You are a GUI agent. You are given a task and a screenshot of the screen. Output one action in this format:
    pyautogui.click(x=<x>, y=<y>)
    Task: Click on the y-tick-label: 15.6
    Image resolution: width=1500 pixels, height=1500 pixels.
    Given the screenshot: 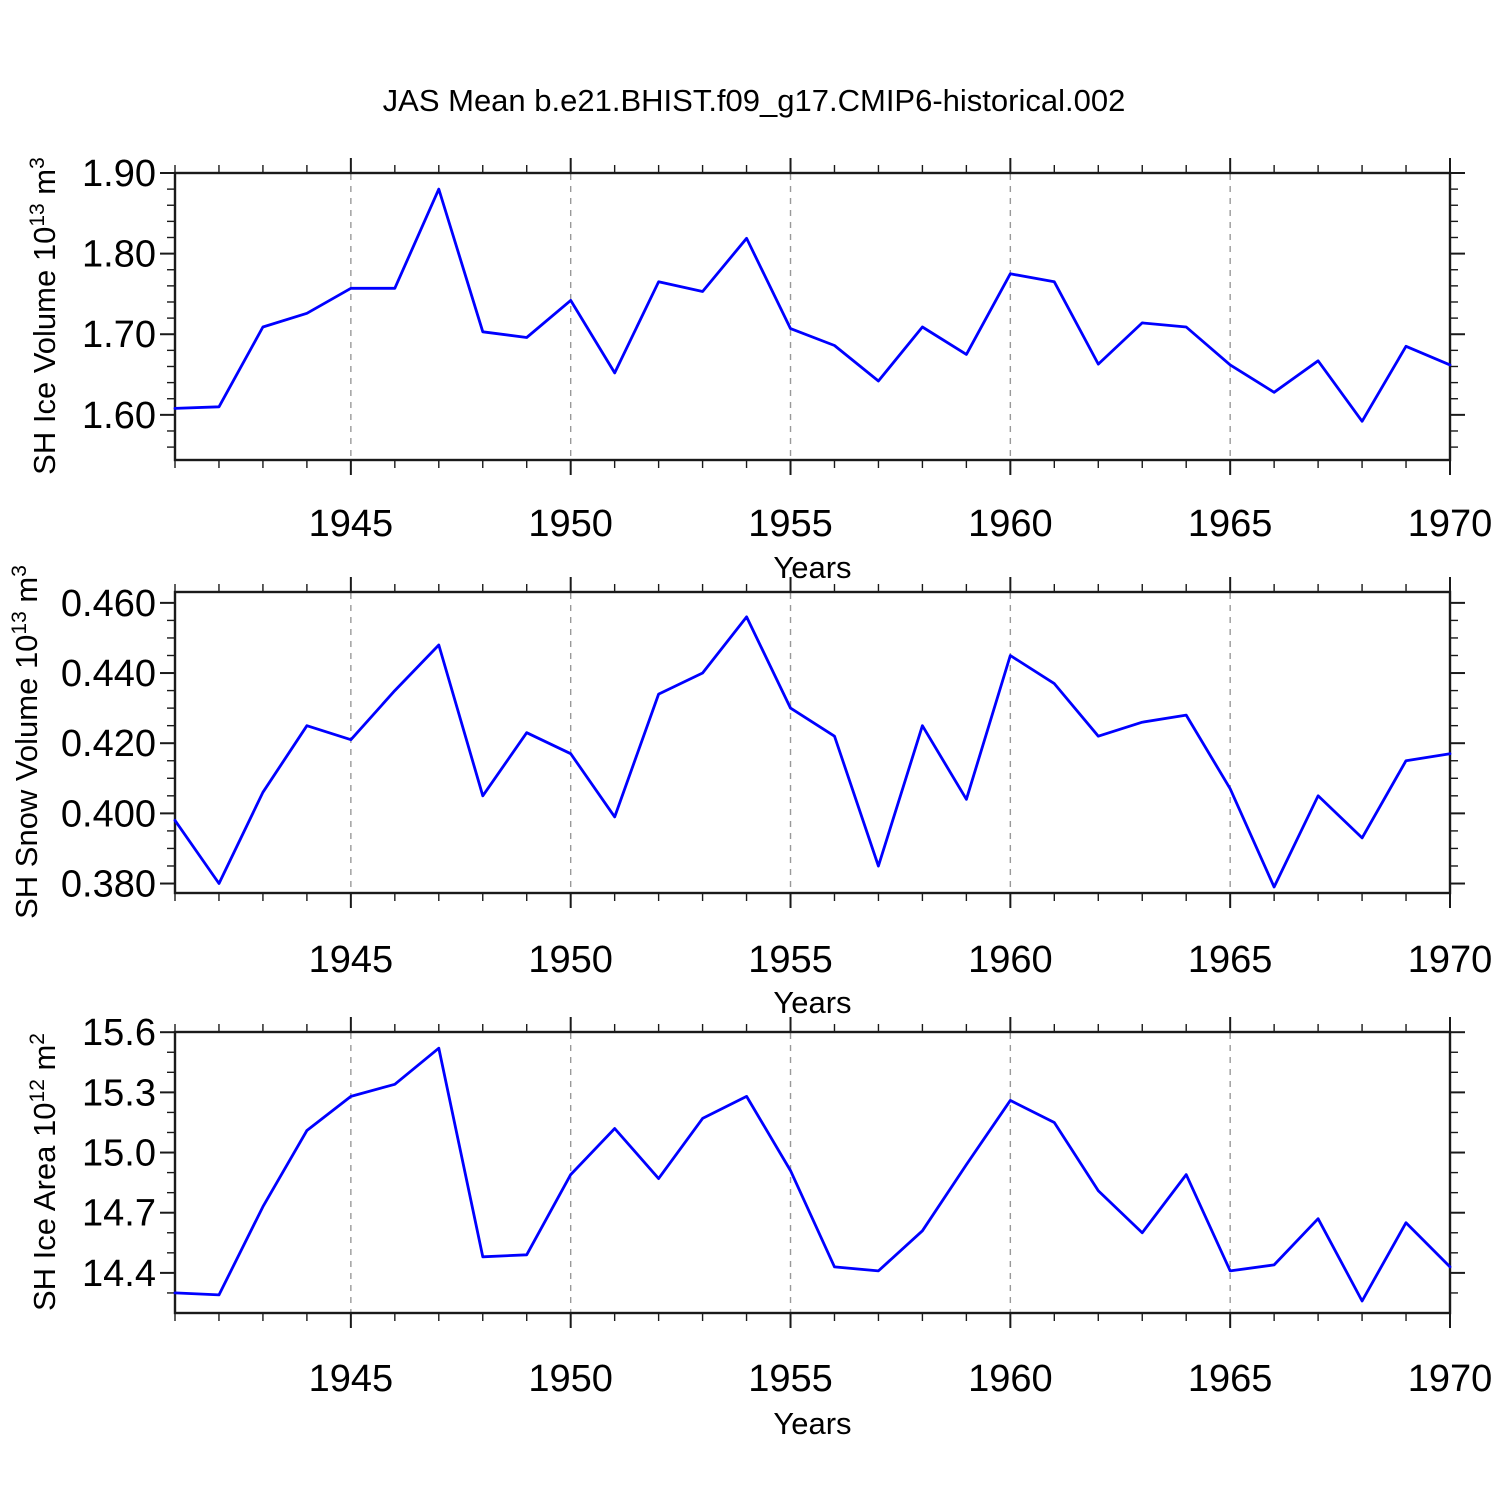 What is the action you would take?
    pyautogui.click(x=119, y=1033)
    